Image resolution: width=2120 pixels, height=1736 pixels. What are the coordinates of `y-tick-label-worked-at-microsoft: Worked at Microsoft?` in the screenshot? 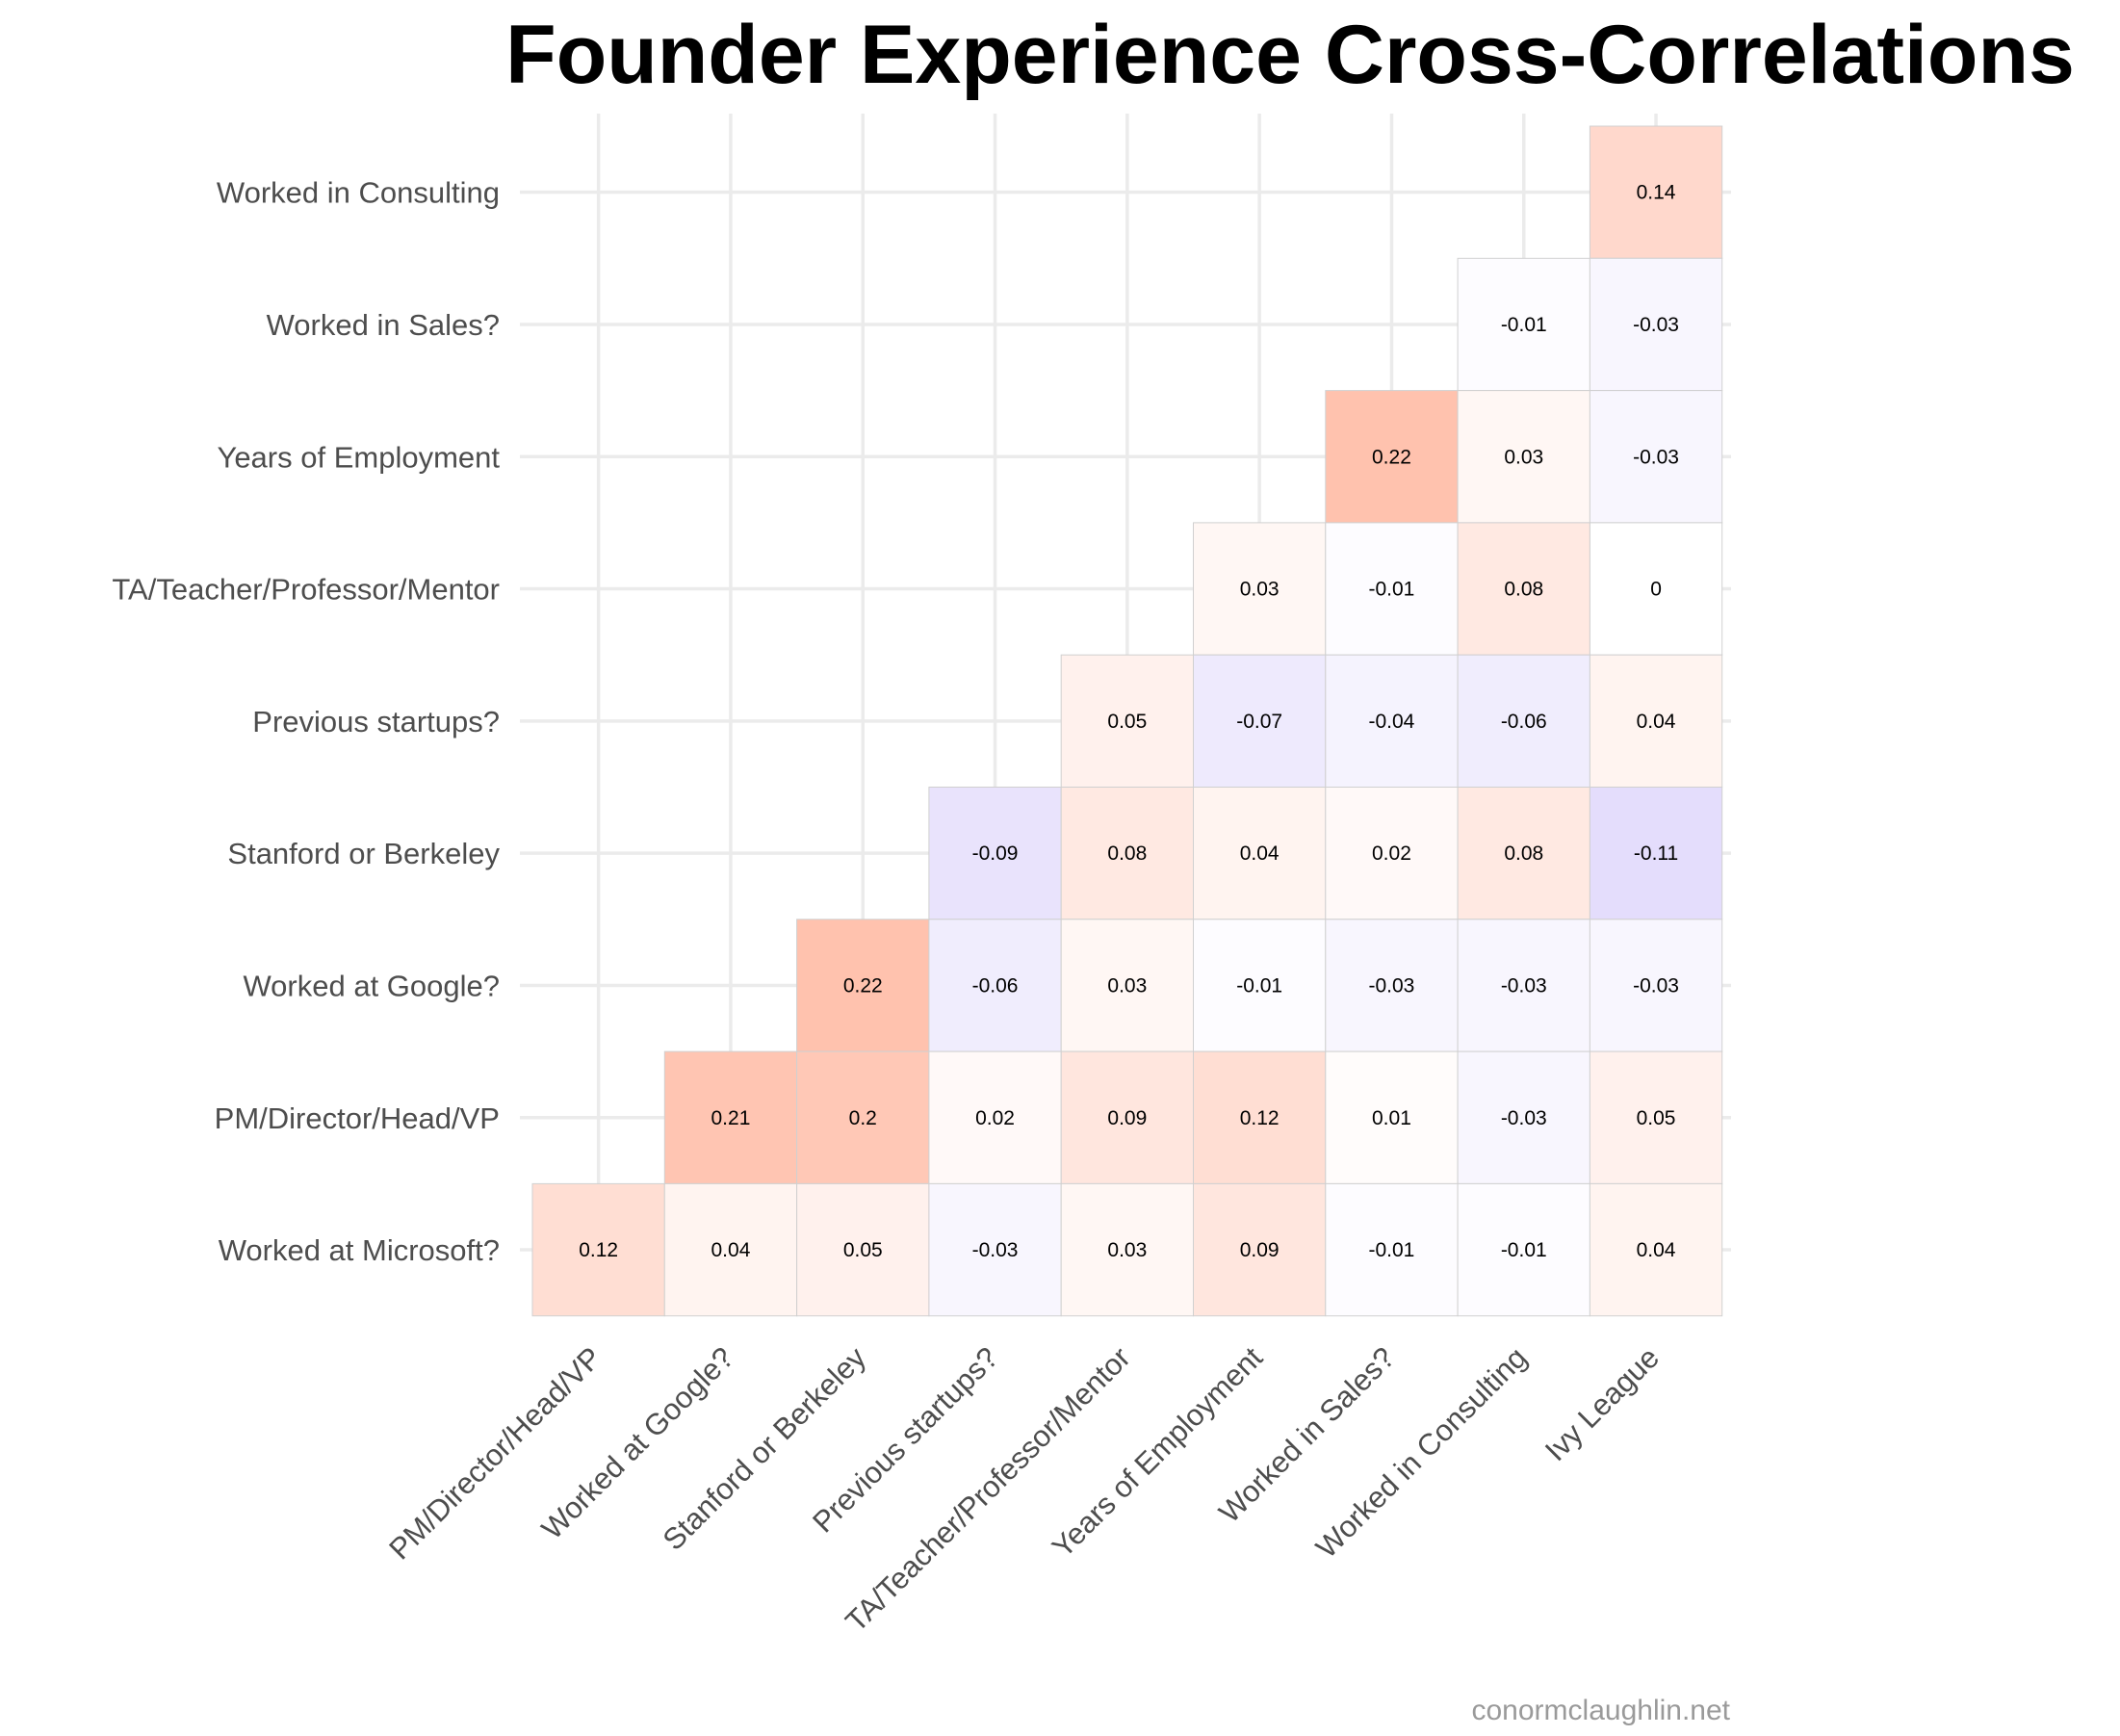 It's located at (360, 1250).